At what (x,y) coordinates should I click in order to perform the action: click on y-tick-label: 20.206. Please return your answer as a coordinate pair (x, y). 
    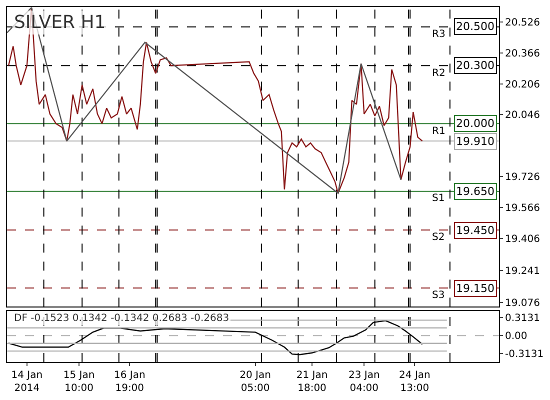
    Looking at the image, I should click on (522, 84).